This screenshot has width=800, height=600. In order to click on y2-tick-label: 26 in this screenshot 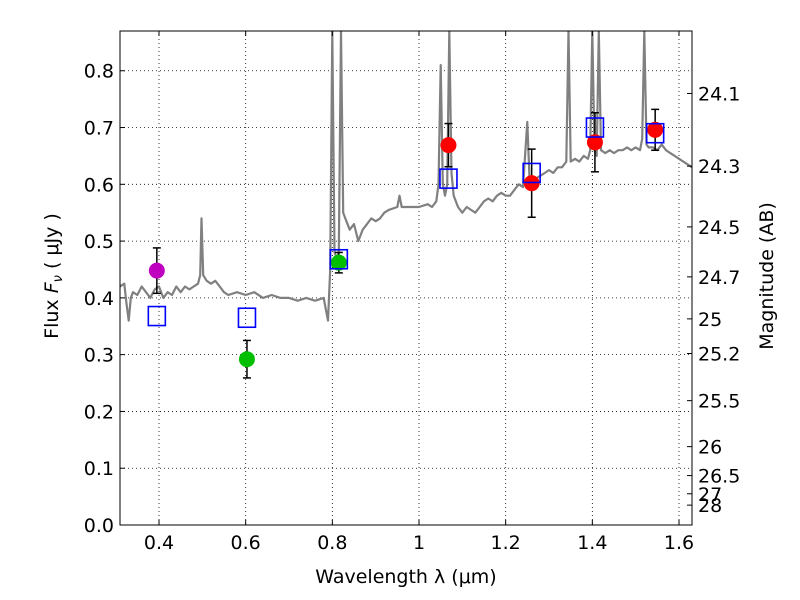, I will do `click(710, 448)`.